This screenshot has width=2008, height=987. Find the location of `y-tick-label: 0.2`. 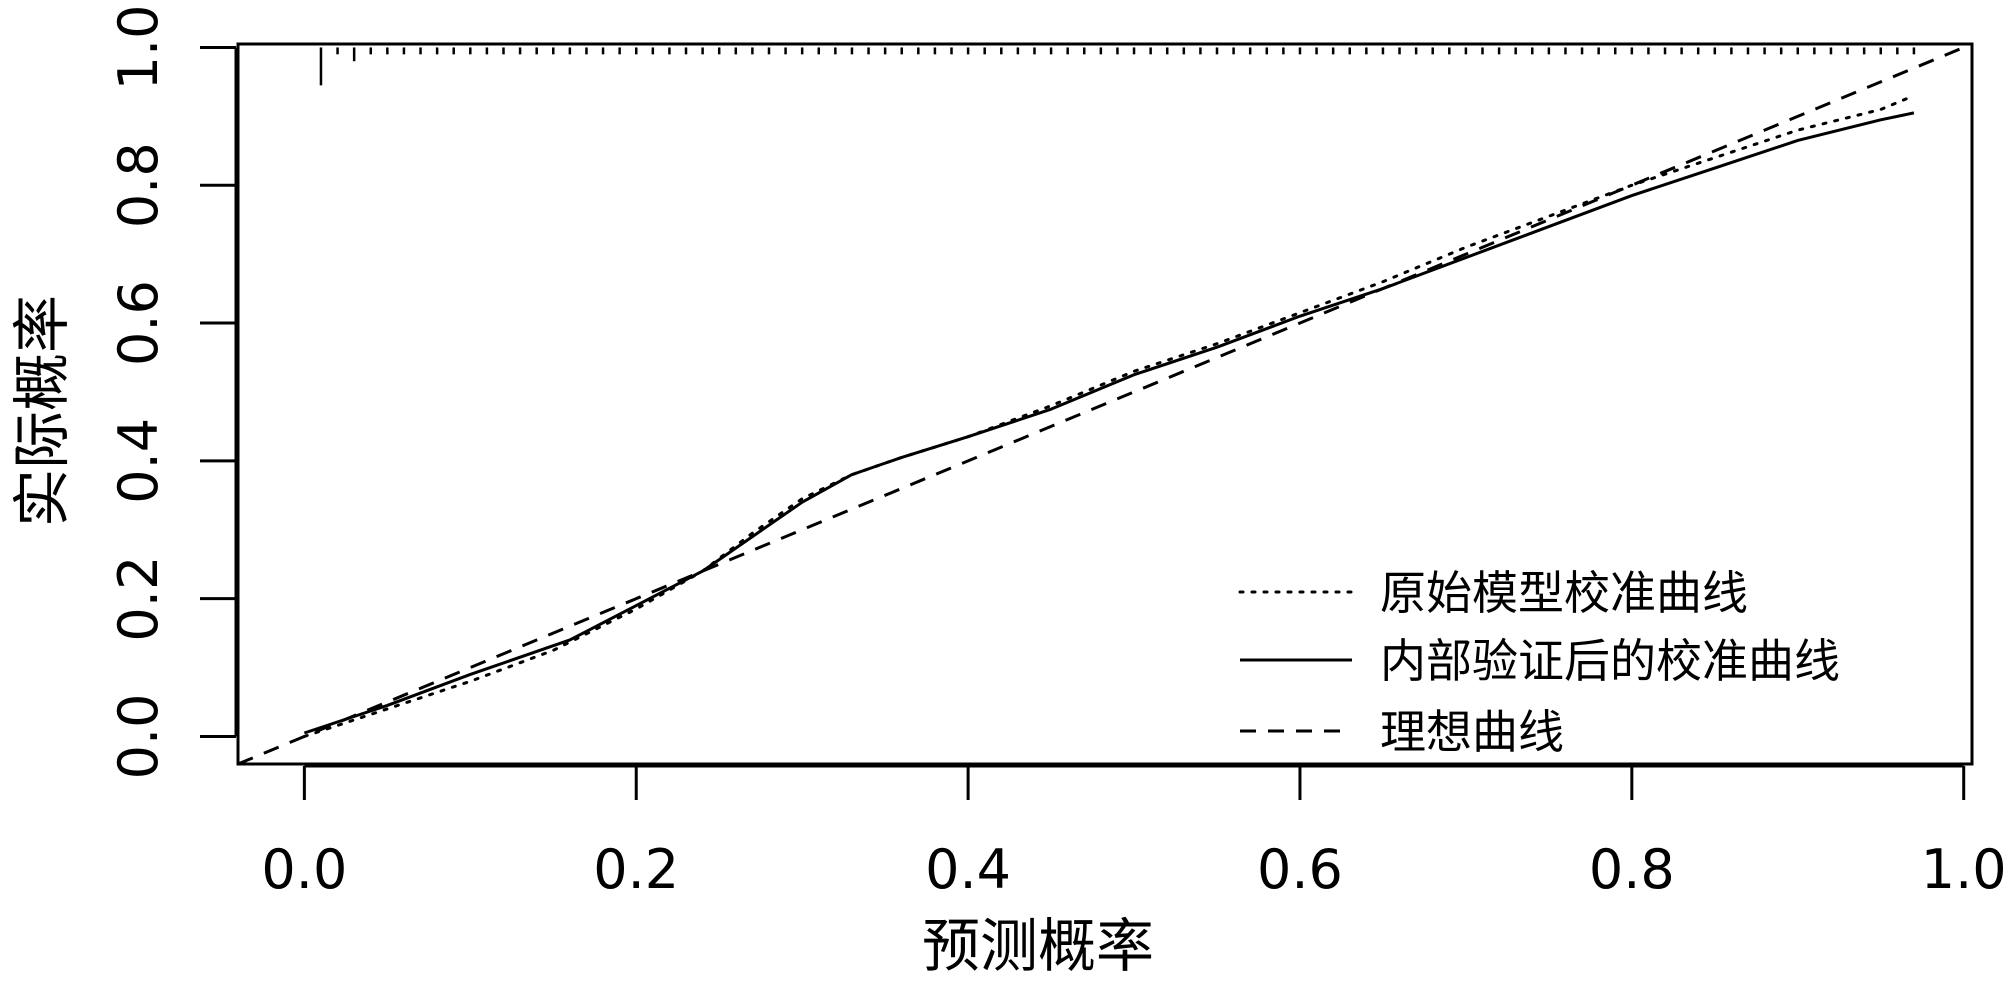

y-tick-label: 0.2 is located at coordinates (138, 599).